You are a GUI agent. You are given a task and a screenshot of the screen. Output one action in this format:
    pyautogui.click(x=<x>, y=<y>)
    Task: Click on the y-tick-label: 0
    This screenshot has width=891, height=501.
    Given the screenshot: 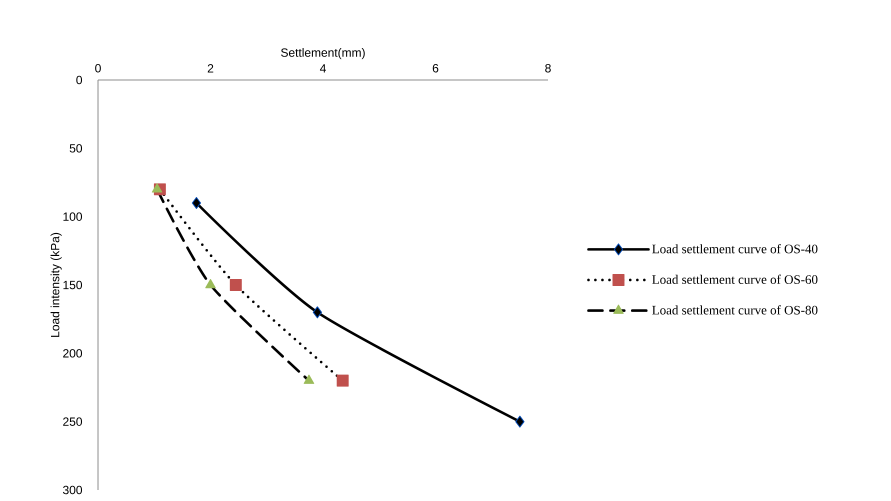 What is the action you would take?
    pyautogui.click(x=79, y=80)
    